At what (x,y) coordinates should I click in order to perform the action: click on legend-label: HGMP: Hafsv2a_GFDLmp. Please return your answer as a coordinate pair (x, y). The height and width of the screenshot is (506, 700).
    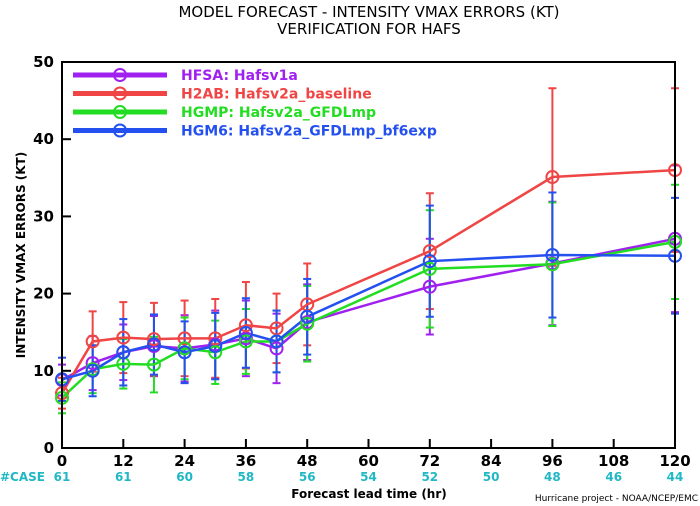
    Looking at the image, I should click on (278, 113).